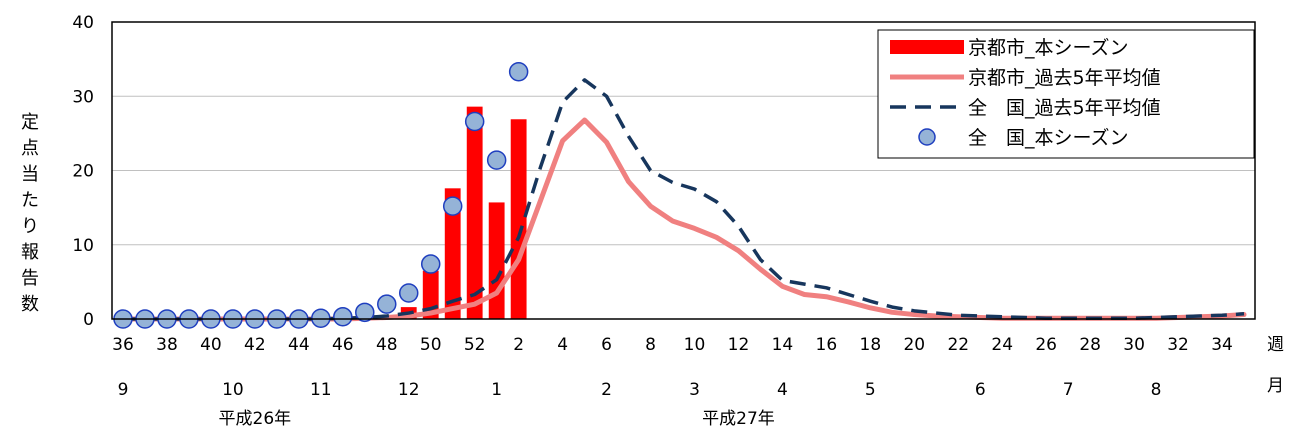  What do you see at coordinates (83, 246) in the screenshot?
I see `y-tick-label-10: 10` at bounding box center [83, 246].